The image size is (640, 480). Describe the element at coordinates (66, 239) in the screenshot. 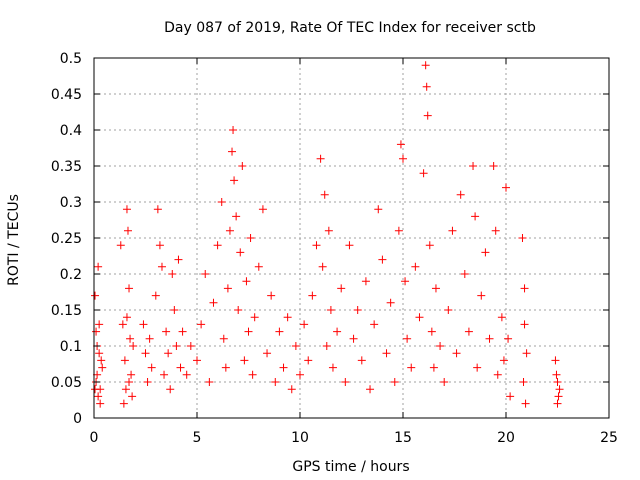

I see `y-tick-label: 0.25` at that location.